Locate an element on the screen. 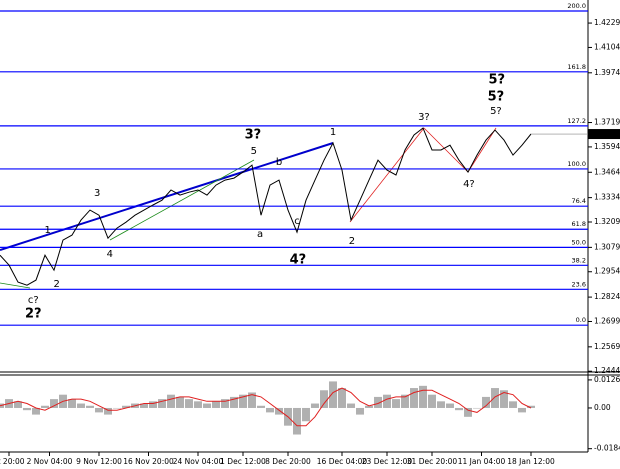 This screenshot has width=620, height=469. x-tick-label: 24 Nov 04:00 is located at coordinates (198, 461).